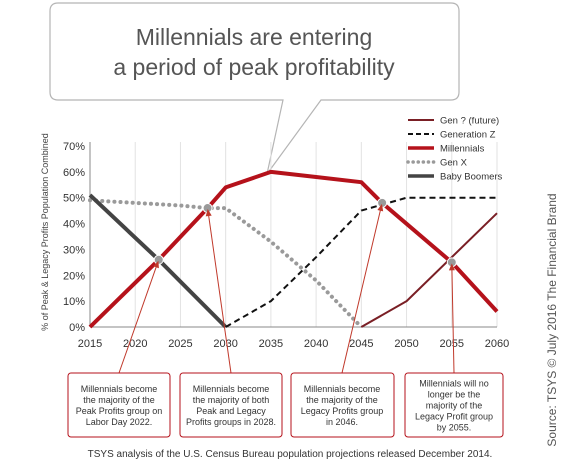 The image size is (565, 464). Describe the element at coordinates (74, 147) in the screenshot. I see `y-tick-label: 70%` at that location.